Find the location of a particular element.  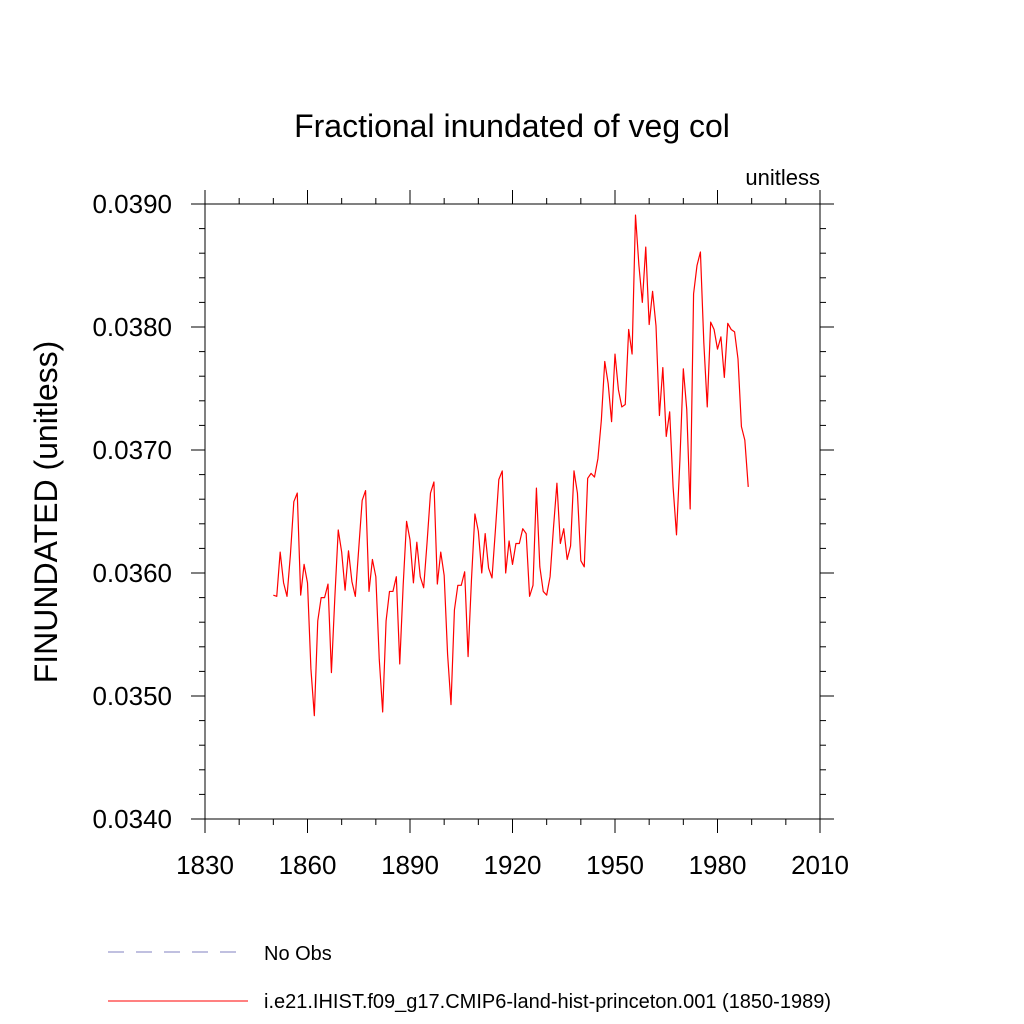

units-label: unitless is located at coordinates (782, 177).